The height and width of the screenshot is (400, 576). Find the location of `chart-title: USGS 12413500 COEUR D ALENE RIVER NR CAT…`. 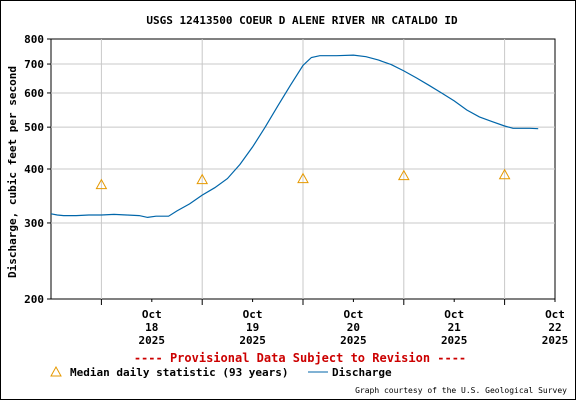

chart-title: USGS 12413500 COEUR D ALENE RIVER NR CAT… is located at coordinates (302, 20).